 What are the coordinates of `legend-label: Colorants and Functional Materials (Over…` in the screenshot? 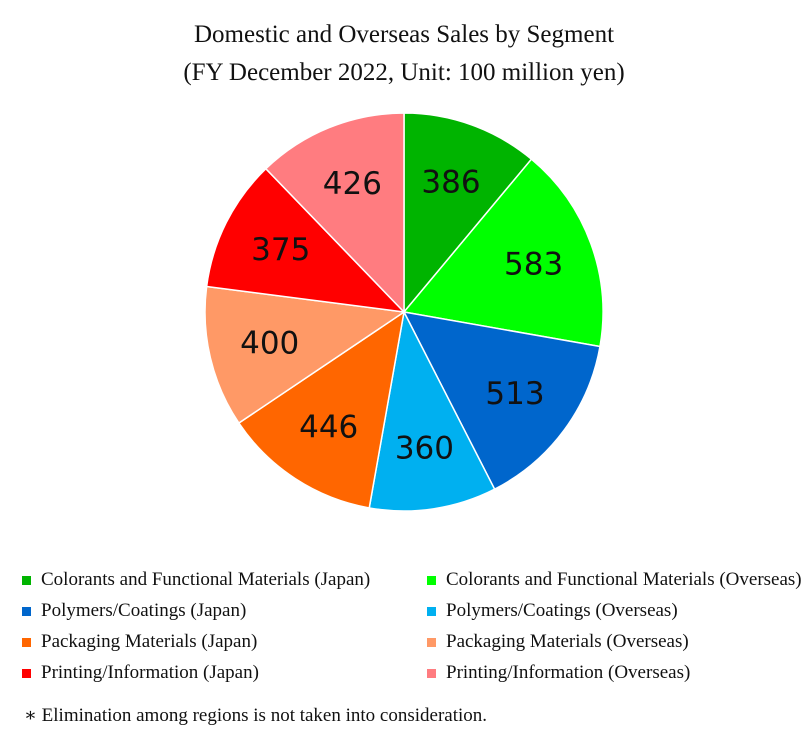 It's located at (624, 579).